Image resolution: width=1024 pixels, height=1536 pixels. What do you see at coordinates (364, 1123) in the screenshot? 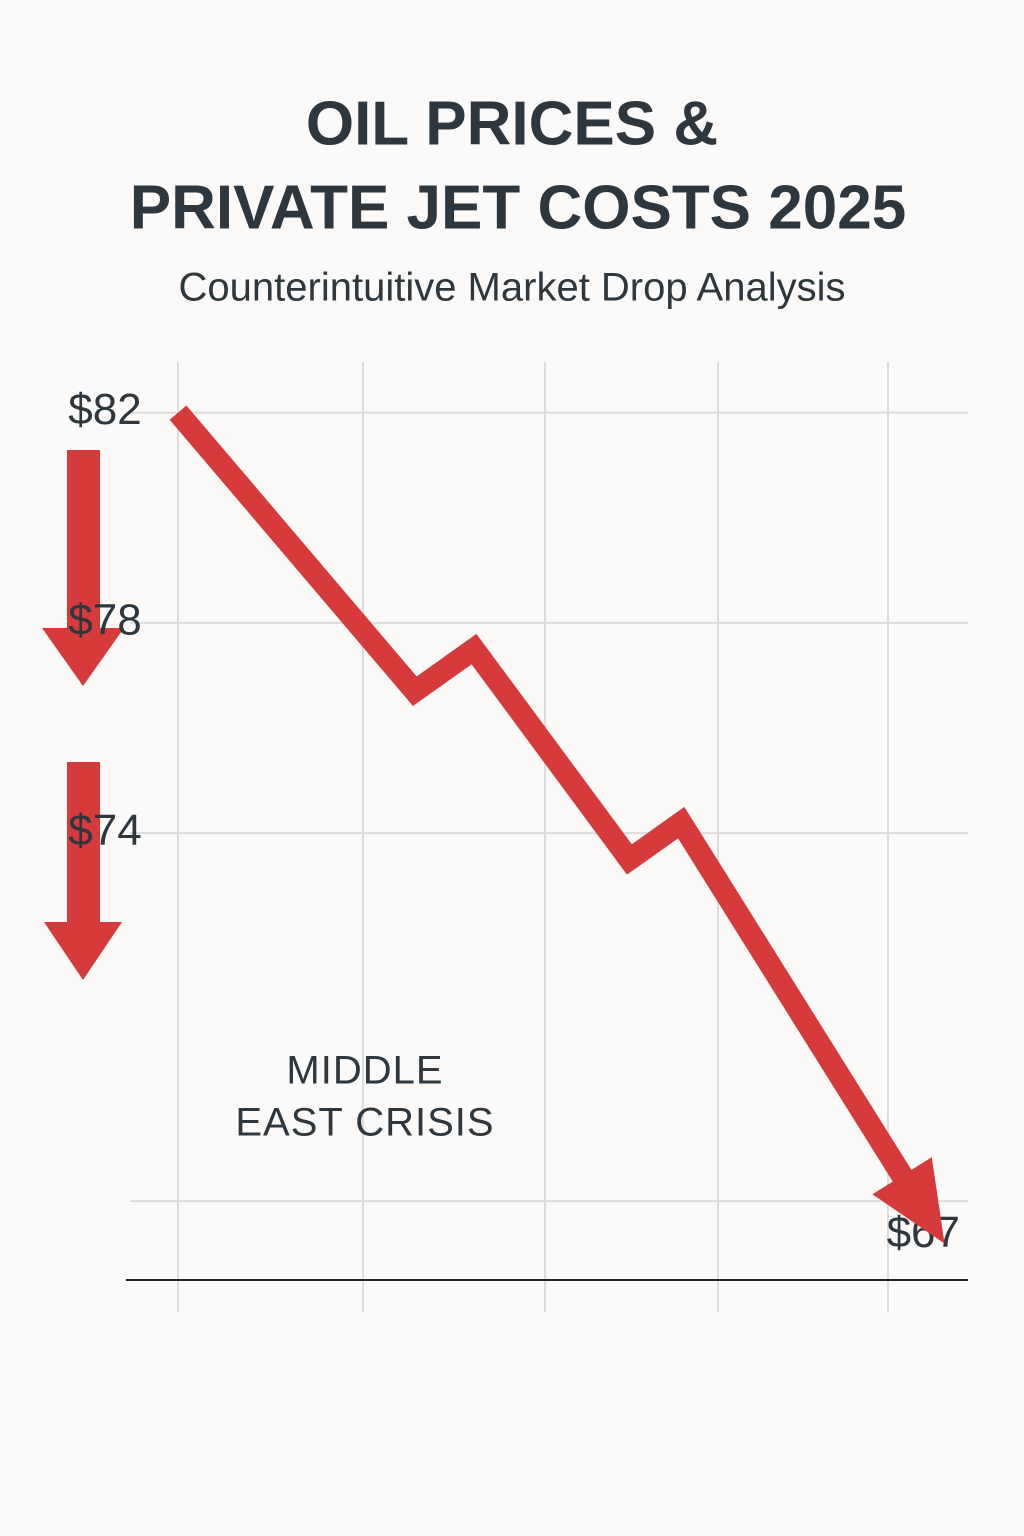
I see `annotation: EAST CRISIS` at bounding box center [364, 1123].